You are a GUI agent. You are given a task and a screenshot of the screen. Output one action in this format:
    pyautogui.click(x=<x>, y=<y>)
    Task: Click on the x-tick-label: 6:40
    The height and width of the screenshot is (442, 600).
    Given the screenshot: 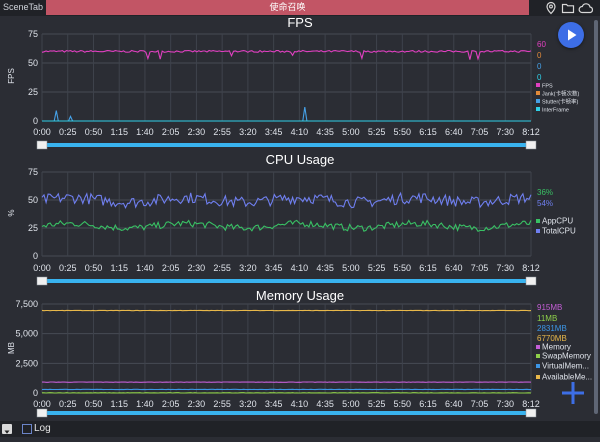 What is the action you would take?
    pyautogui.click(x=454, y=404)
    